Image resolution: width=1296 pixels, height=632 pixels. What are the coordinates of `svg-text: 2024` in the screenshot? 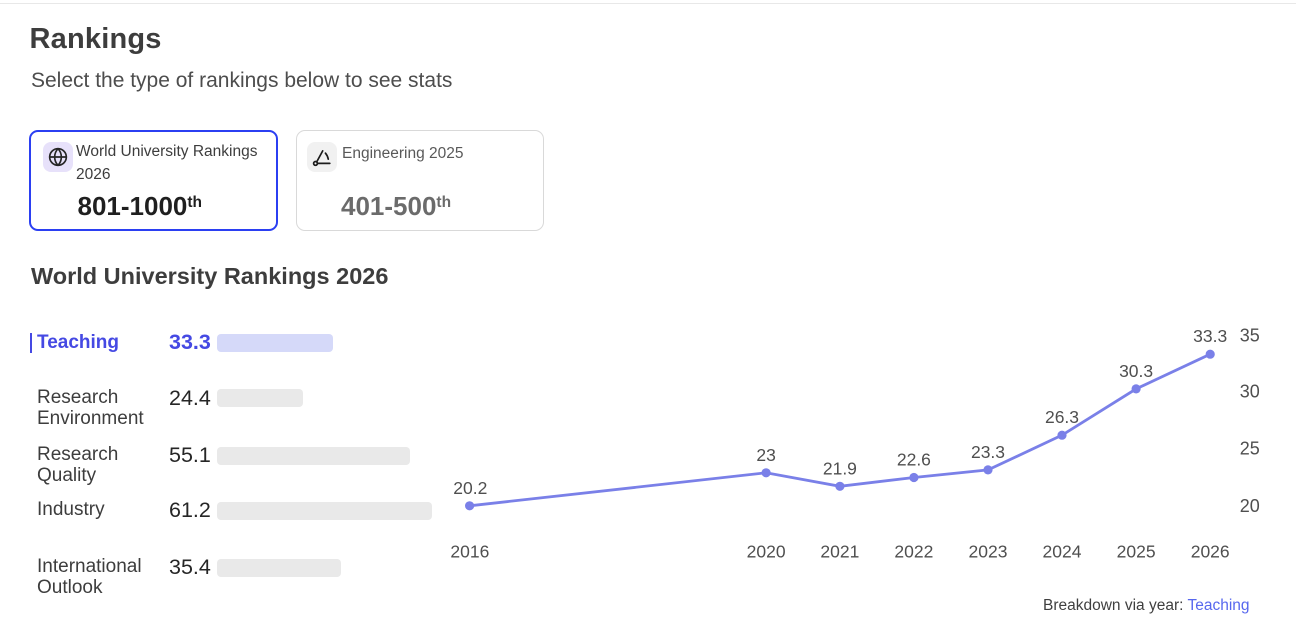 It's located at (1062, 552).